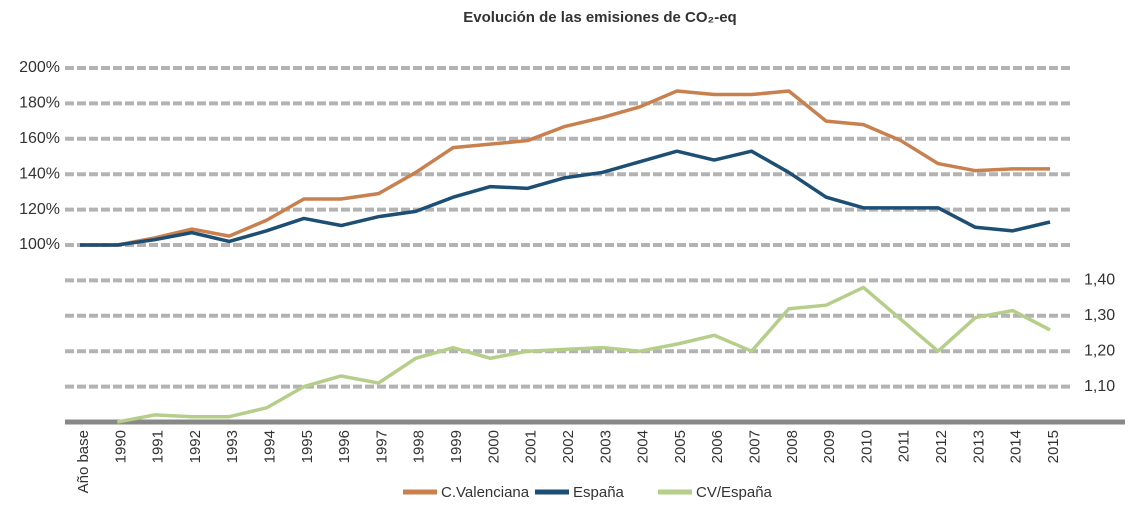 The height and width of the screenshot is (514, 1129). I want to click on x-tick-label: 1999, so click(456, 446).